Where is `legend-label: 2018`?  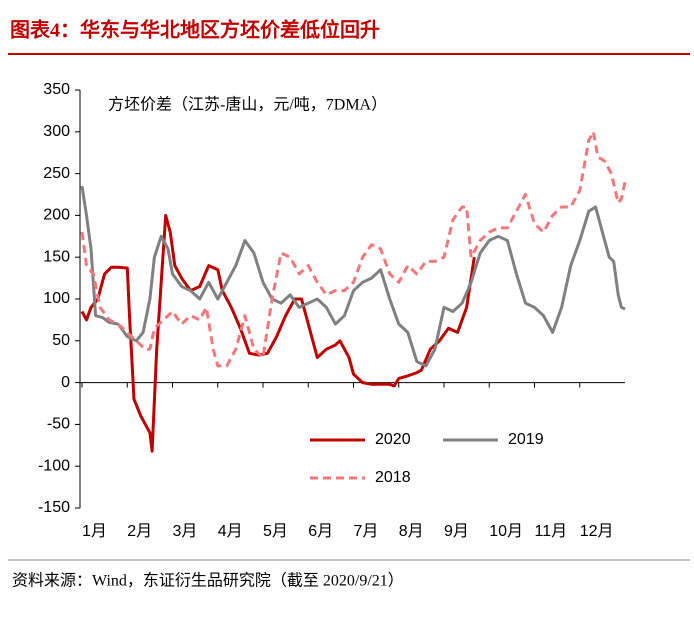 legend-label: 2018 is located at coordinates (393, 477).